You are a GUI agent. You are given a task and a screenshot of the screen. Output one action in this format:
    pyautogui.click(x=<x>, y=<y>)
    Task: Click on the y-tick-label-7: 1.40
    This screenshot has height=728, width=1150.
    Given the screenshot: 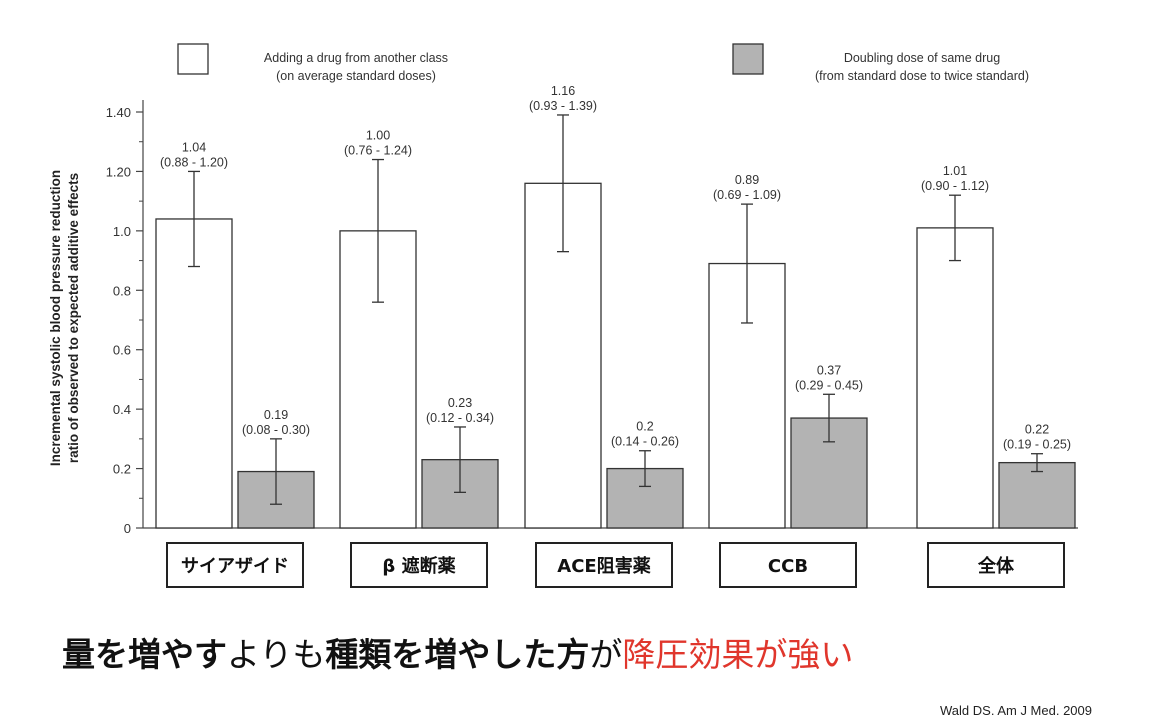 What is the action you would take?
    pyautogui.click(x=118, y=112)
    